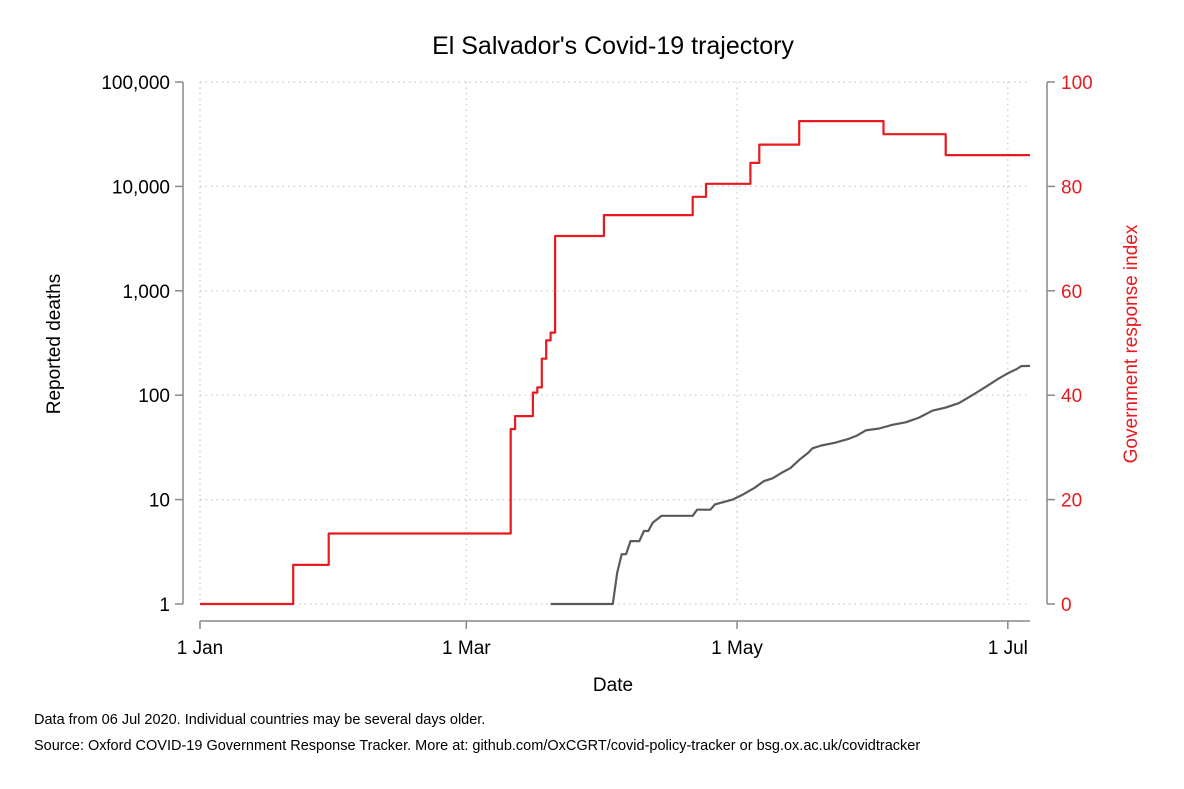  I want to click on y-axis-right-tick-label: 20, so click(1071, 501).